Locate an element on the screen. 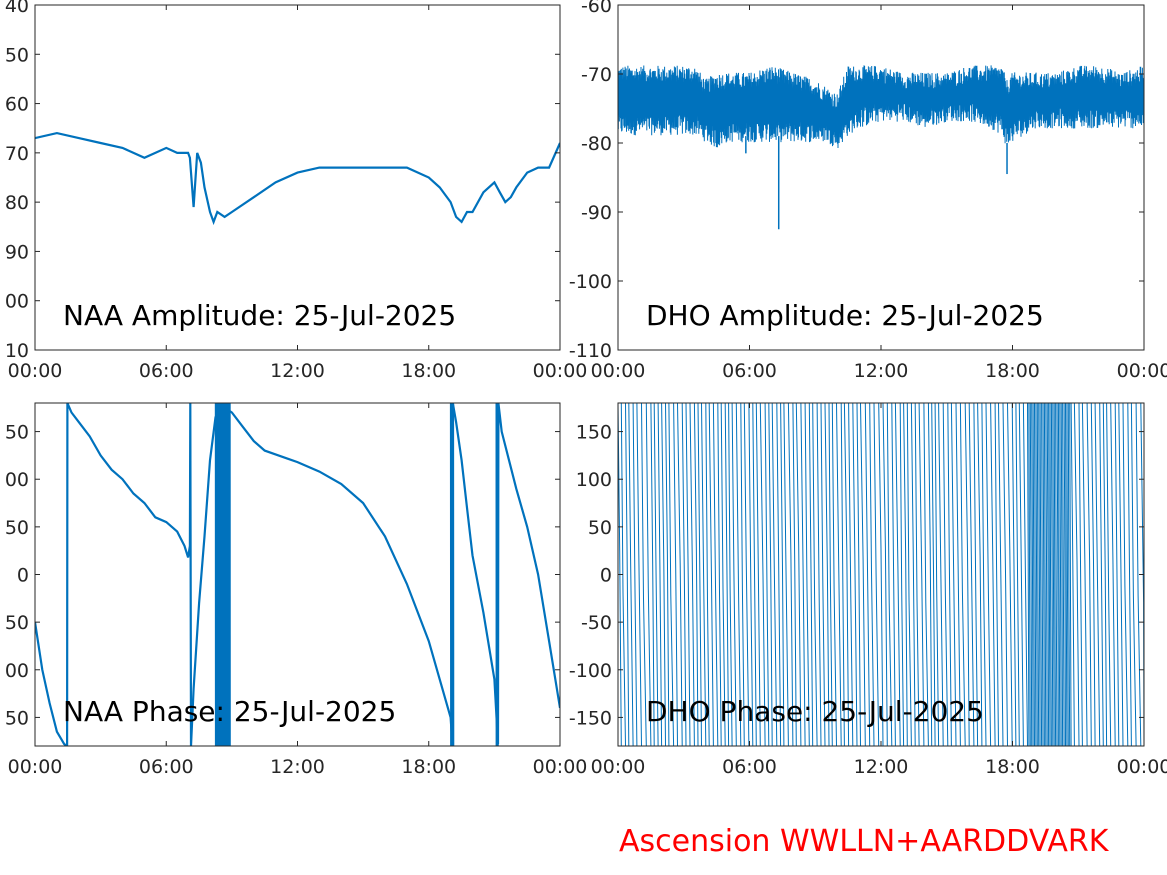  naa-phase-ytick-label: 0 is located at coordinates (23, 576).